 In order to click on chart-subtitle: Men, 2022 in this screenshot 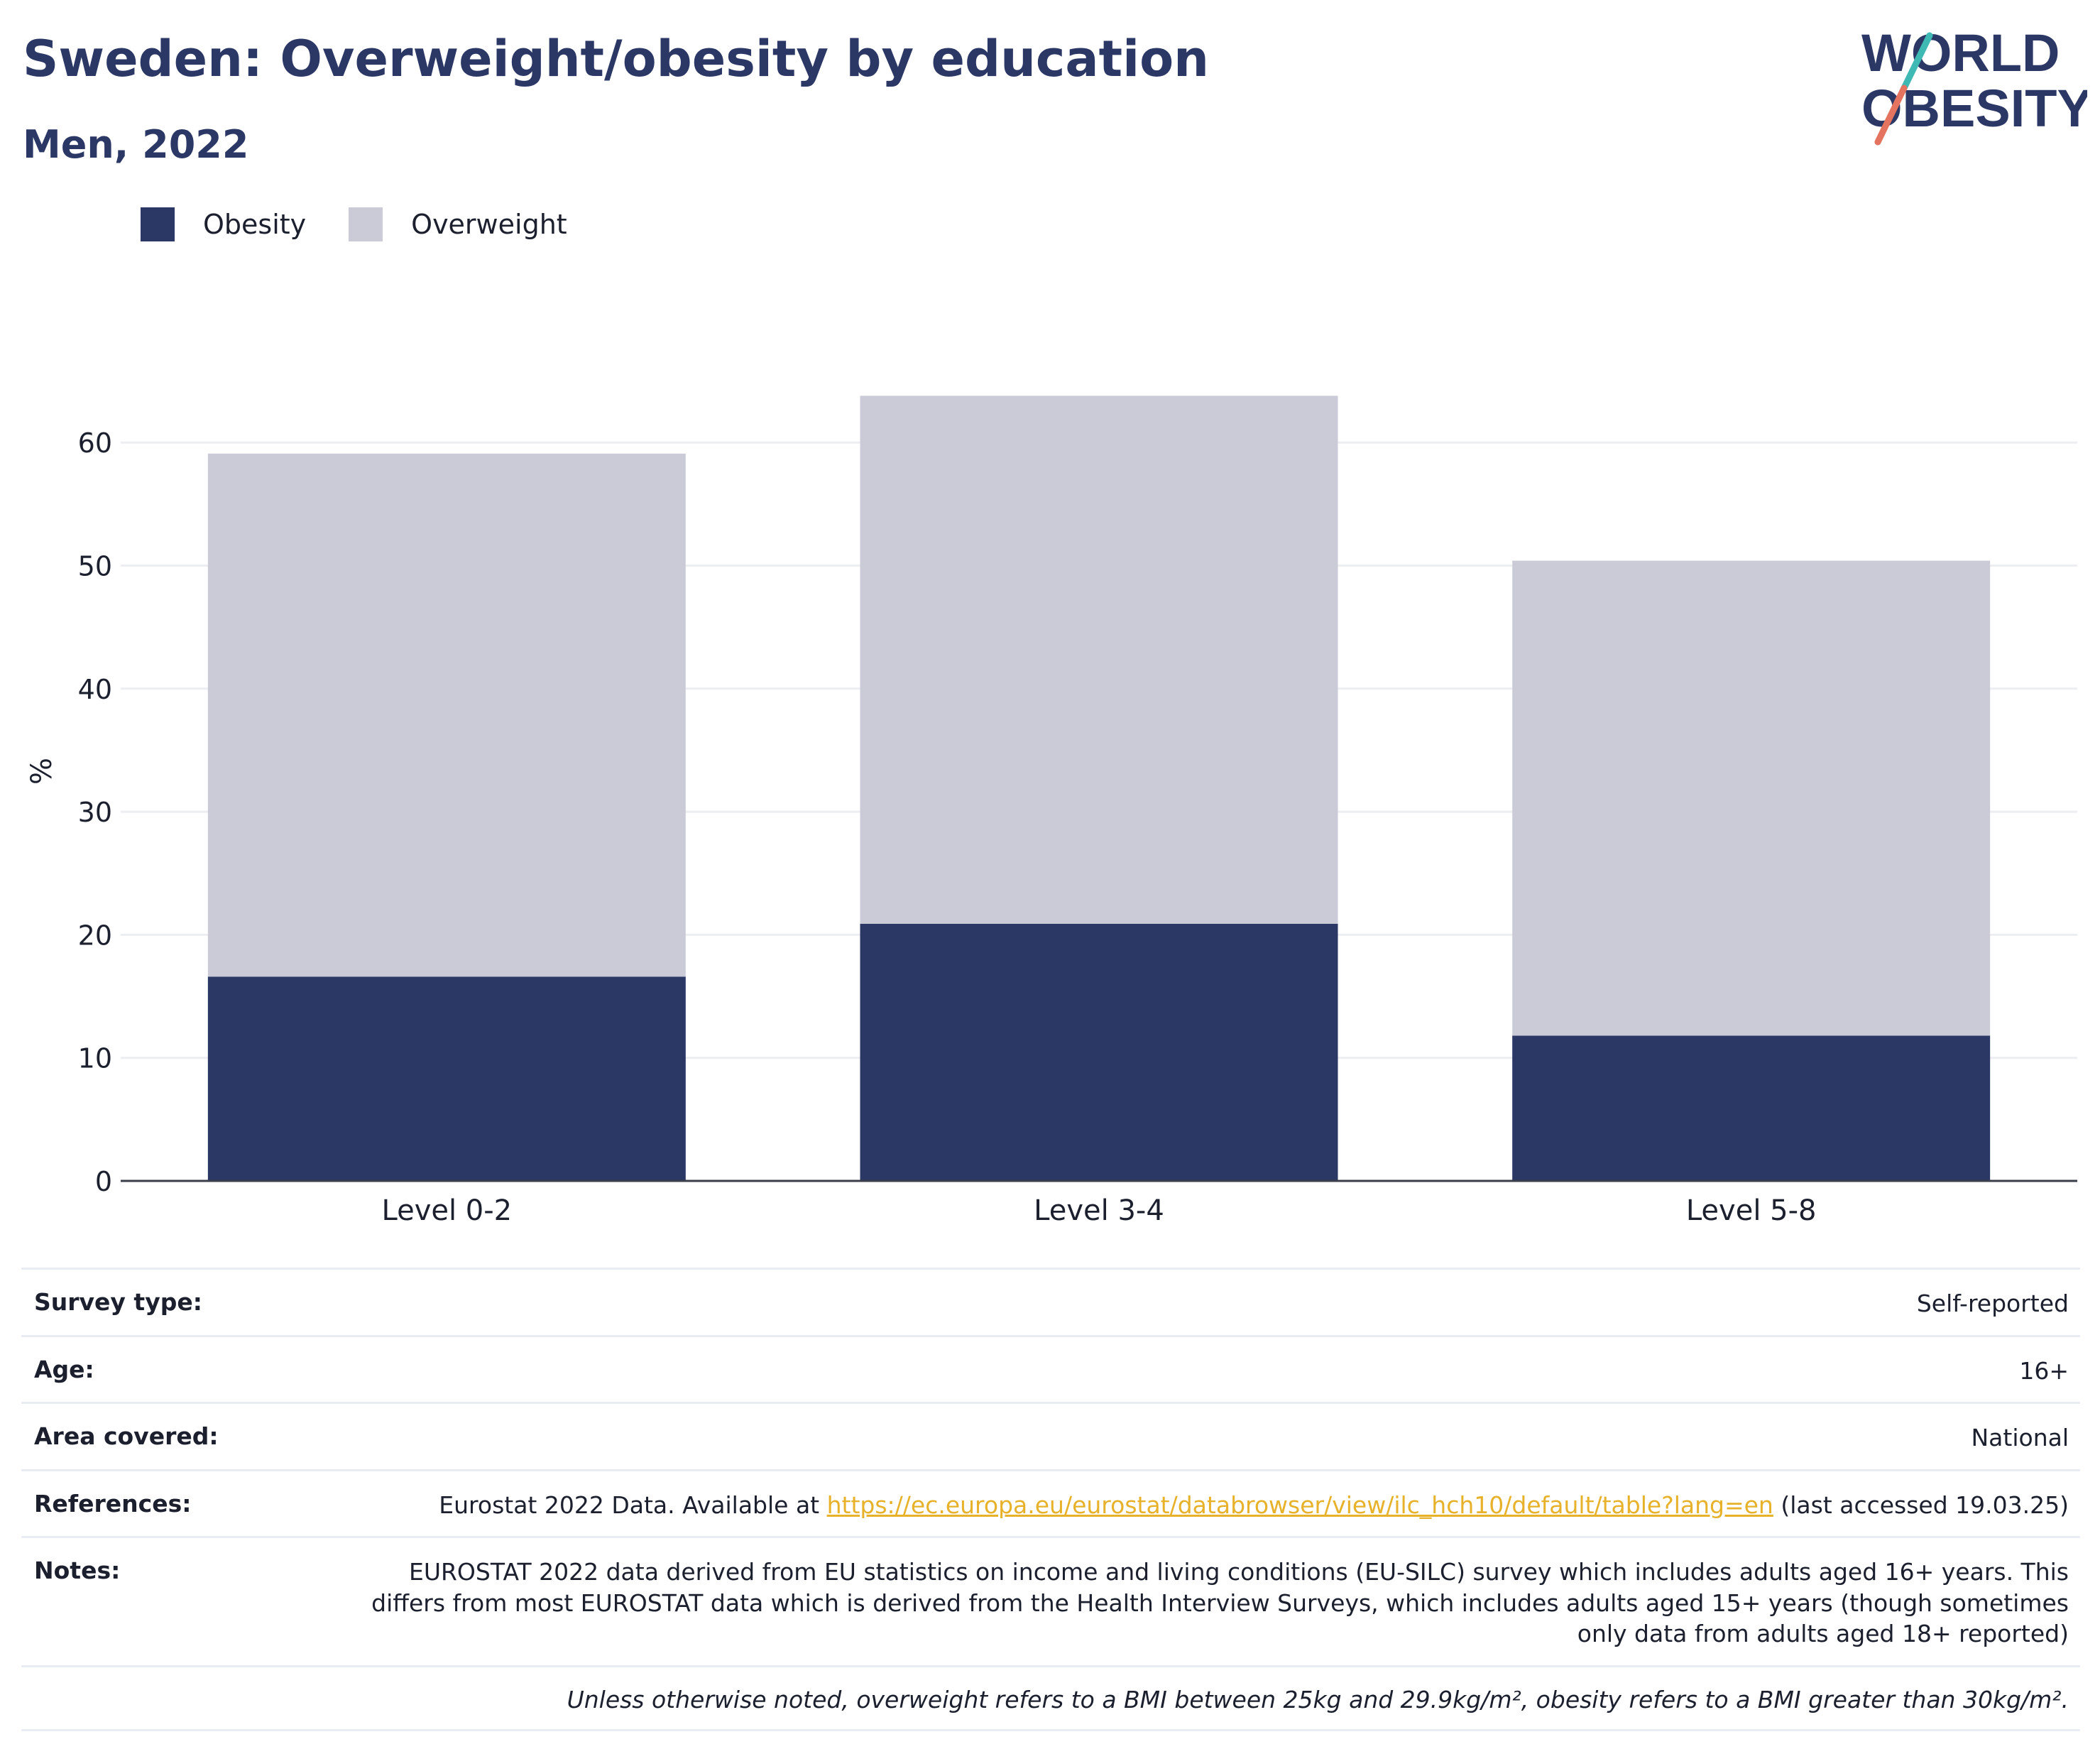, I will do `click(136, 144)`.